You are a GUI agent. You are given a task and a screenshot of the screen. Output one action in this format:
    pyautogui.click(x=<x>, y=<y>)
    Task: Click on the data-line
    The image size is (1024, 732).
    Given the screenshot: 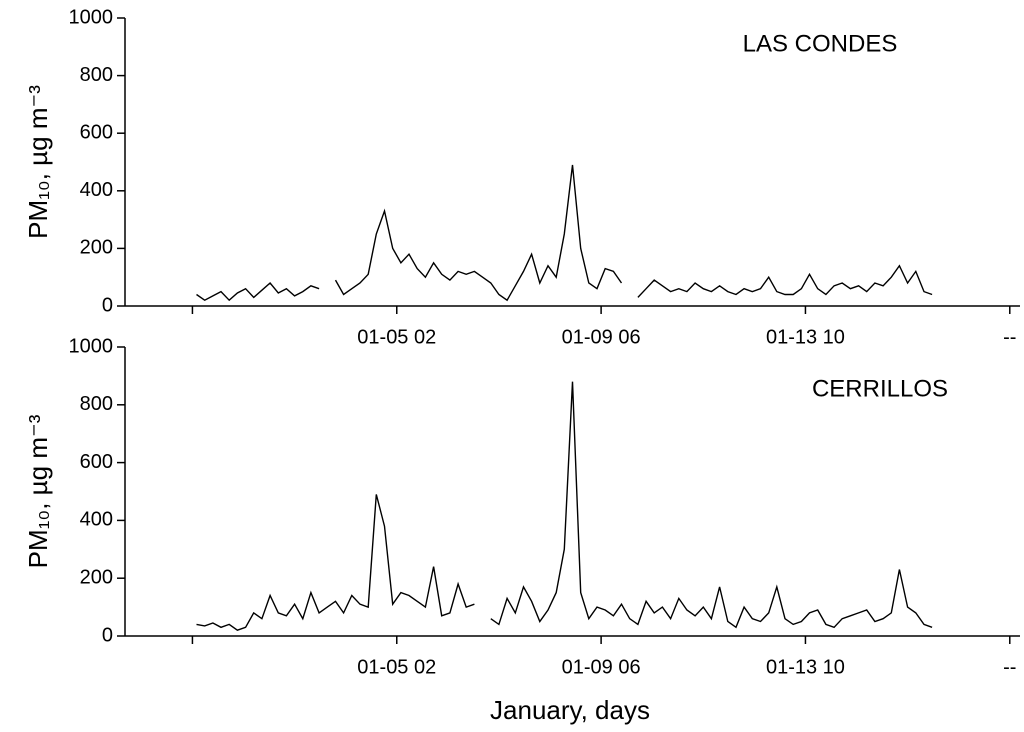 What is the action you would take?
    pyautogui.click(x=564, y=233)
    